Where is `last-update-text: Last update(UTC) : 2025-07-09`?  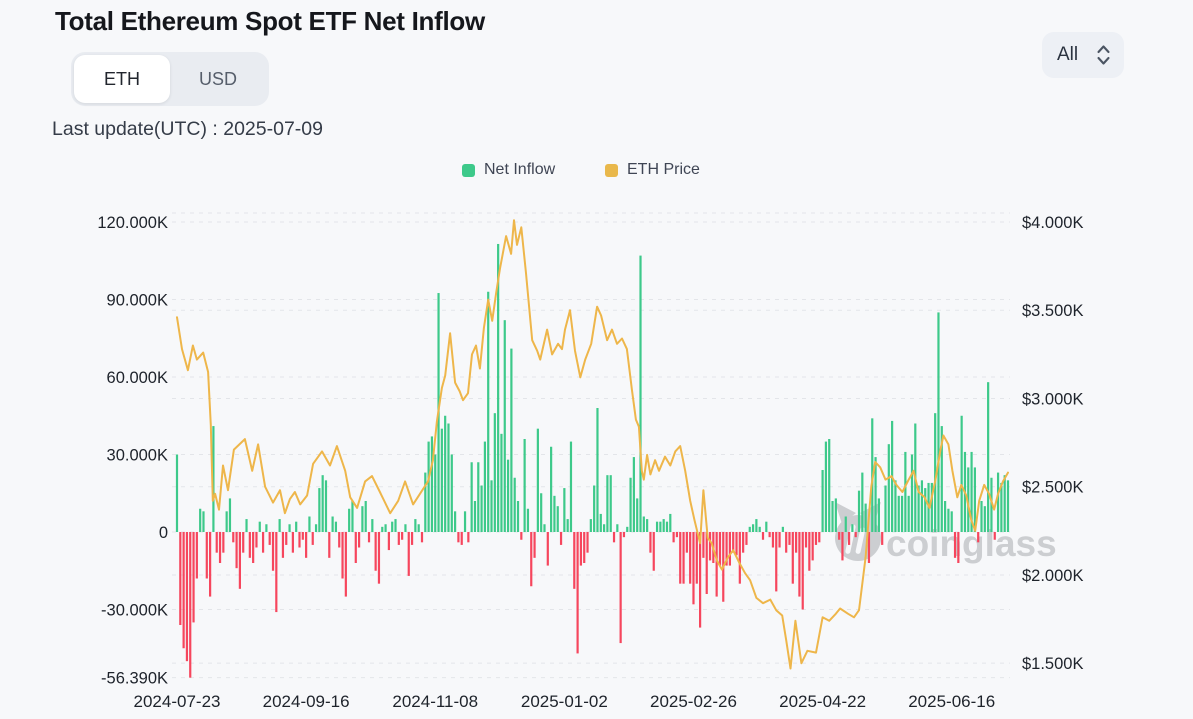
last-update-text: Last update(UTC) : 2025-07-09 is located at coordinates (187, 129).